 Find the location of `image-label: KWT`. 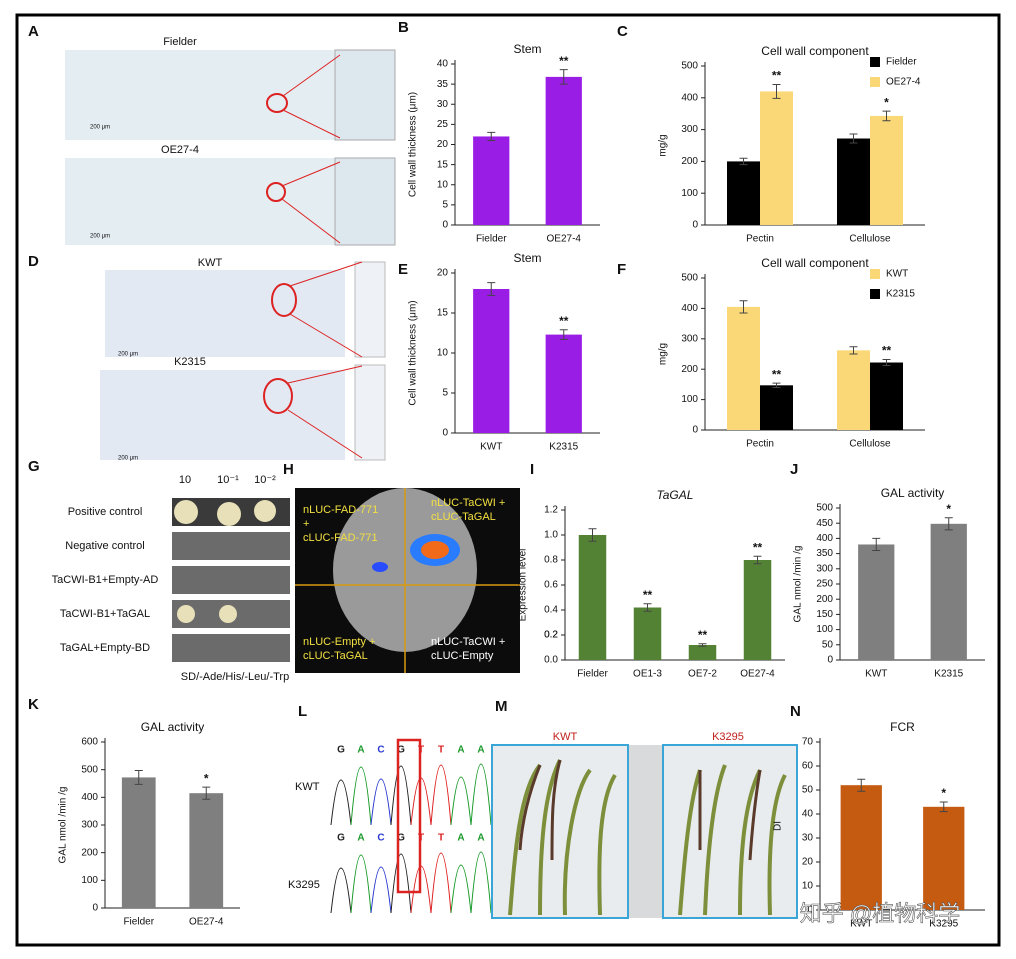

image-label: KWT is located at coordinates (210, 263).